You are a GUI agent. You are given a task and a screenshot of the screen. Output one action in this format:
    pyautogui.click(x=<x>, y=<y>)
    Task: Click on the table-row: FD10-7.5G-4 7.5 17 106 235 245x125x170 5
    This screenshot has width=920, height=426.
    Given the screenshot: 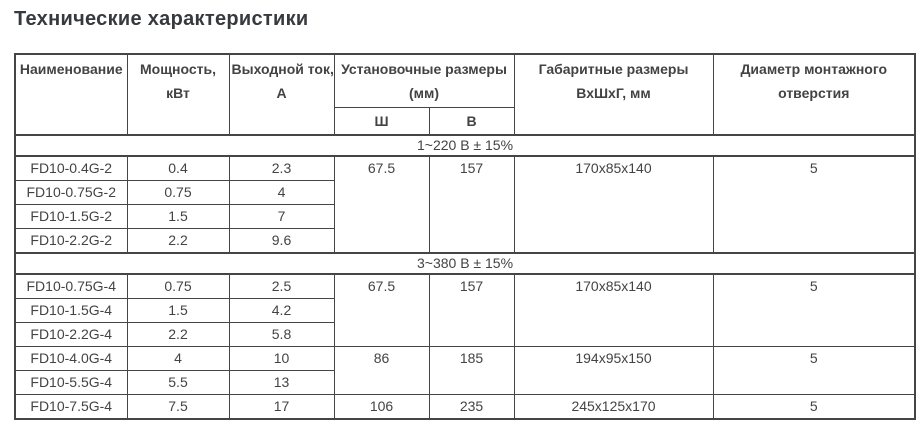 What is the action you would take?
    pyautogui.click(x=465, y=407)
    